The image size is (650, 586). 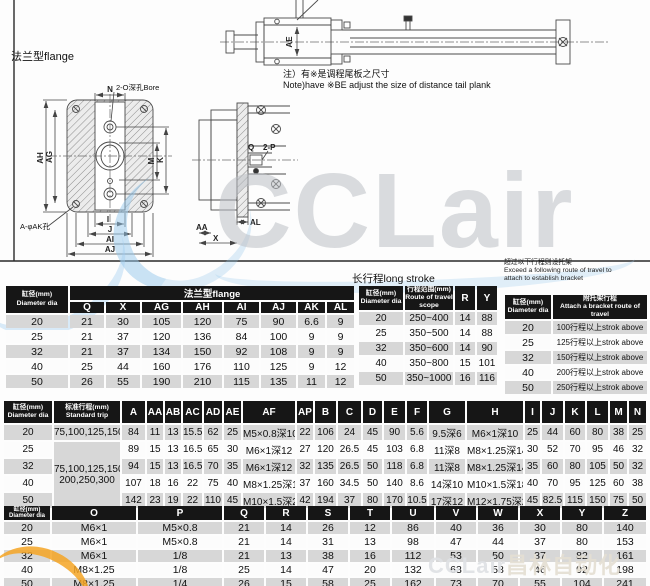 I want to click on column-header: Y, so click(x=487, y=298).